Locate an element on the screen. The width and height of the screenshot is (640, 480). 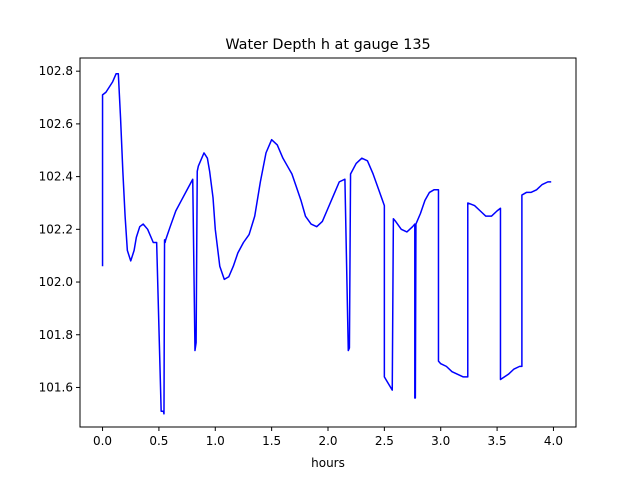
x-tick-label: 0.0 is located at coordinates (102, 441).